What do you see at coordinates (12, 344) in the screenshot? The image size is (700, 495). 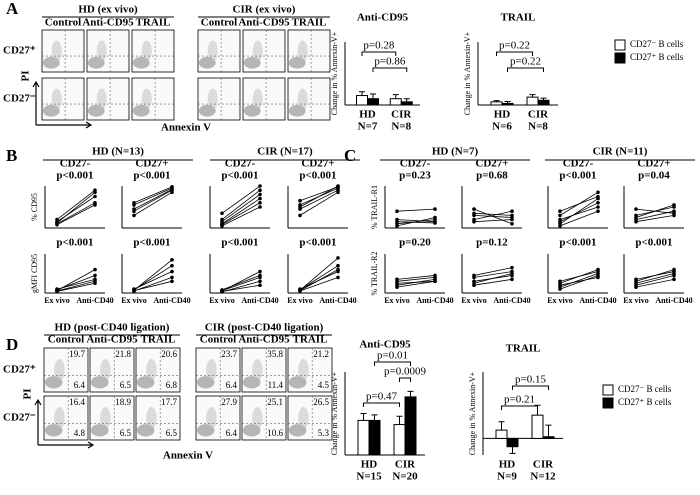 I see `panel-label: D` at bounding box center [12, 344].